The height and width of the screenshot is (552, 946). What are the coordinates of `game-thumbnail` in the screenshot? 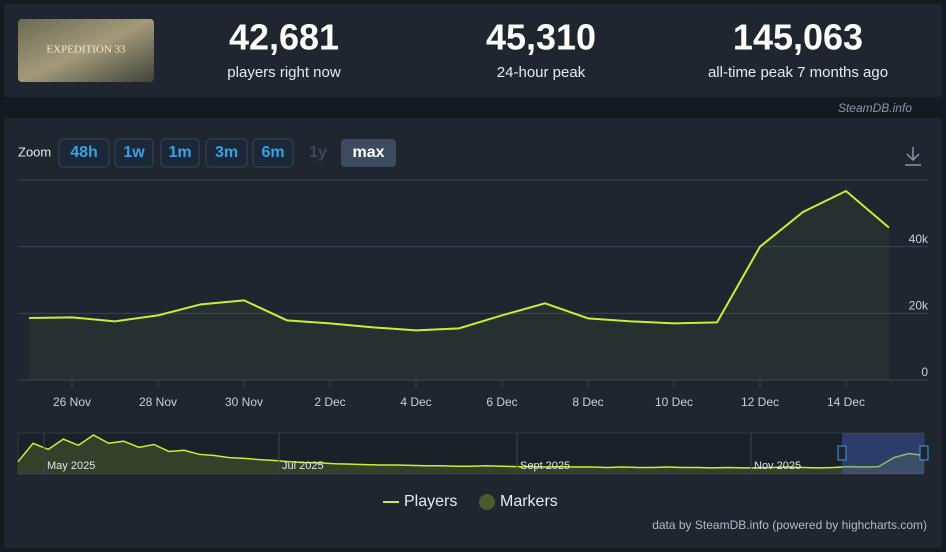 It's located at (86, 50).